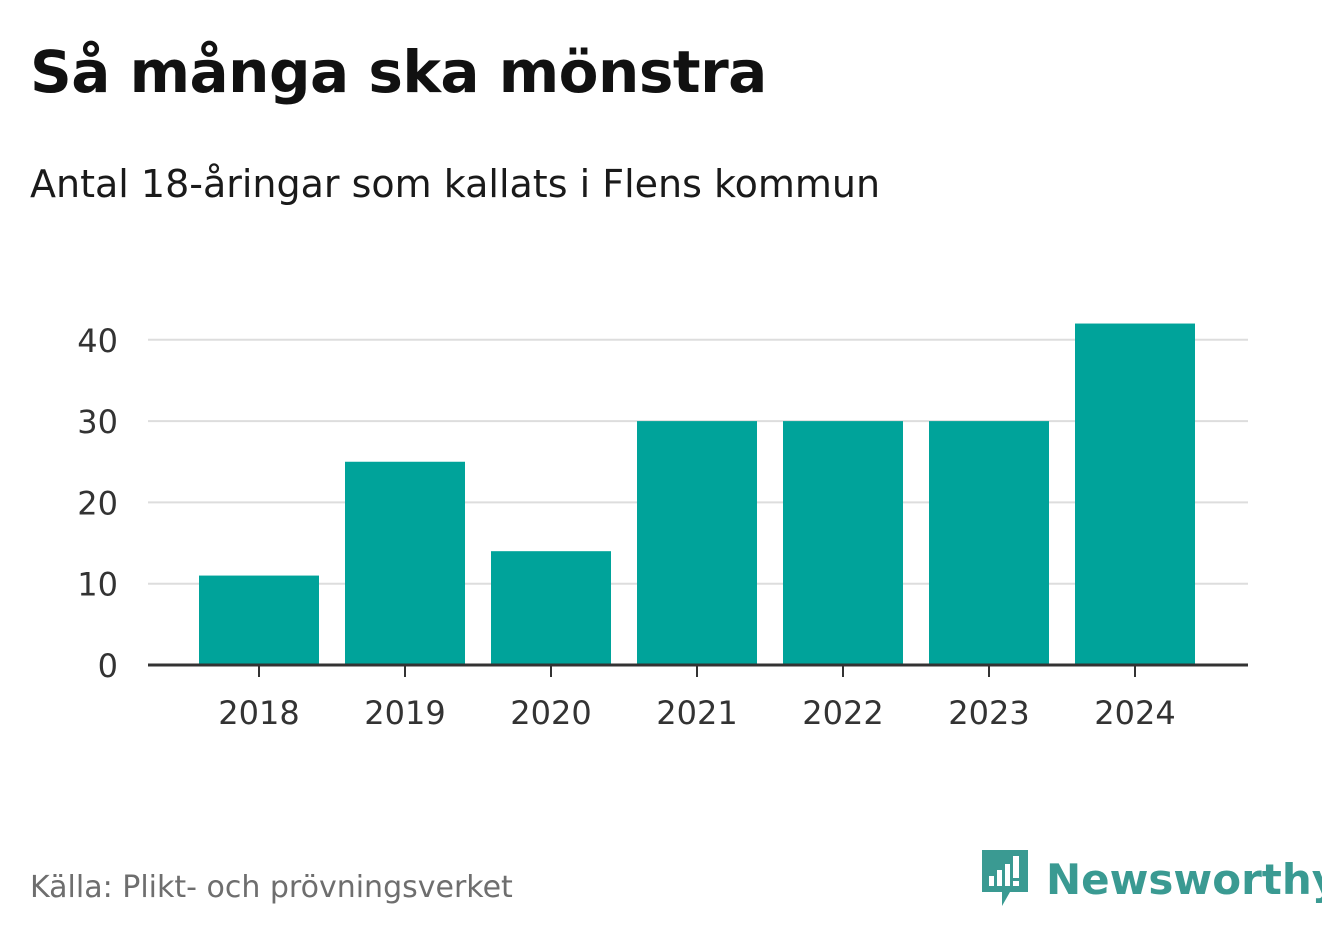 This screenshot has height=939, width=1322. Describe the element at coordinates (1135, 494) in the screenshot. I see `bar-2024` at that location.